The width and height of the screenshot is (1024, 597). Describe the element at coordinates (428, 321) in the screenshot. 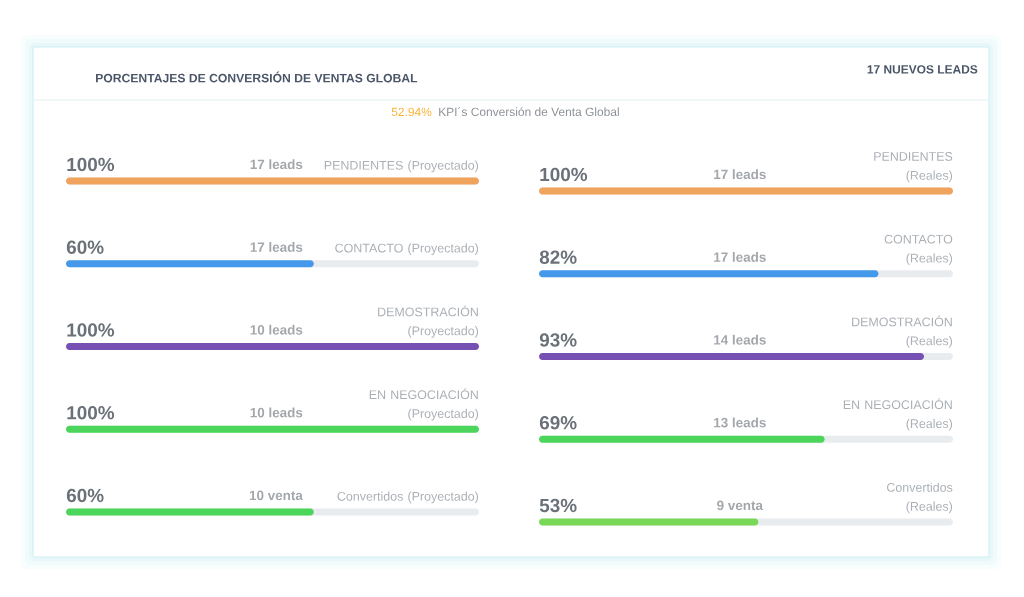

I see `y-tick-label: DEMOSTRACIÓN (Proyectado)` at that location.